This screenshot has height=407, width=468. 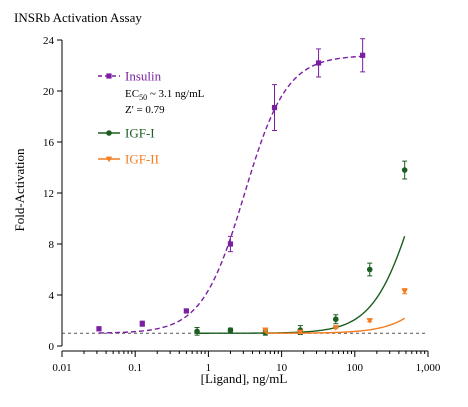 What do you see at coordinates (209, 368) in the screenshot?
I see `x-tick-label: 1` at bounding box center [209, 368].